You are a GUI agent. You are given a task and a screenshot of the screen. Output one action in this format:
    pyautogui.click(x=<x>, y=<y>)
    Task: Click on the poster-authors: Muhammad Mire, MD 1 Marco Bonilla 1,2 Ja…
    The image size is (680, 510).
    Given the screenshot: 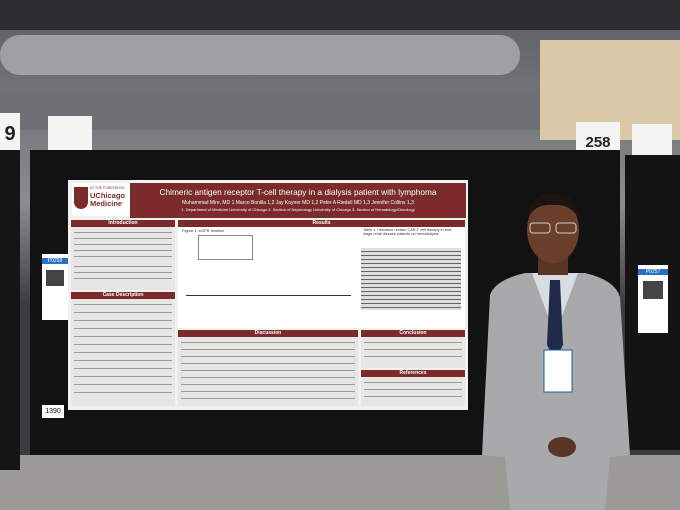 What is the action you would take?
    pyautogui.click(x=298, y=203)
    